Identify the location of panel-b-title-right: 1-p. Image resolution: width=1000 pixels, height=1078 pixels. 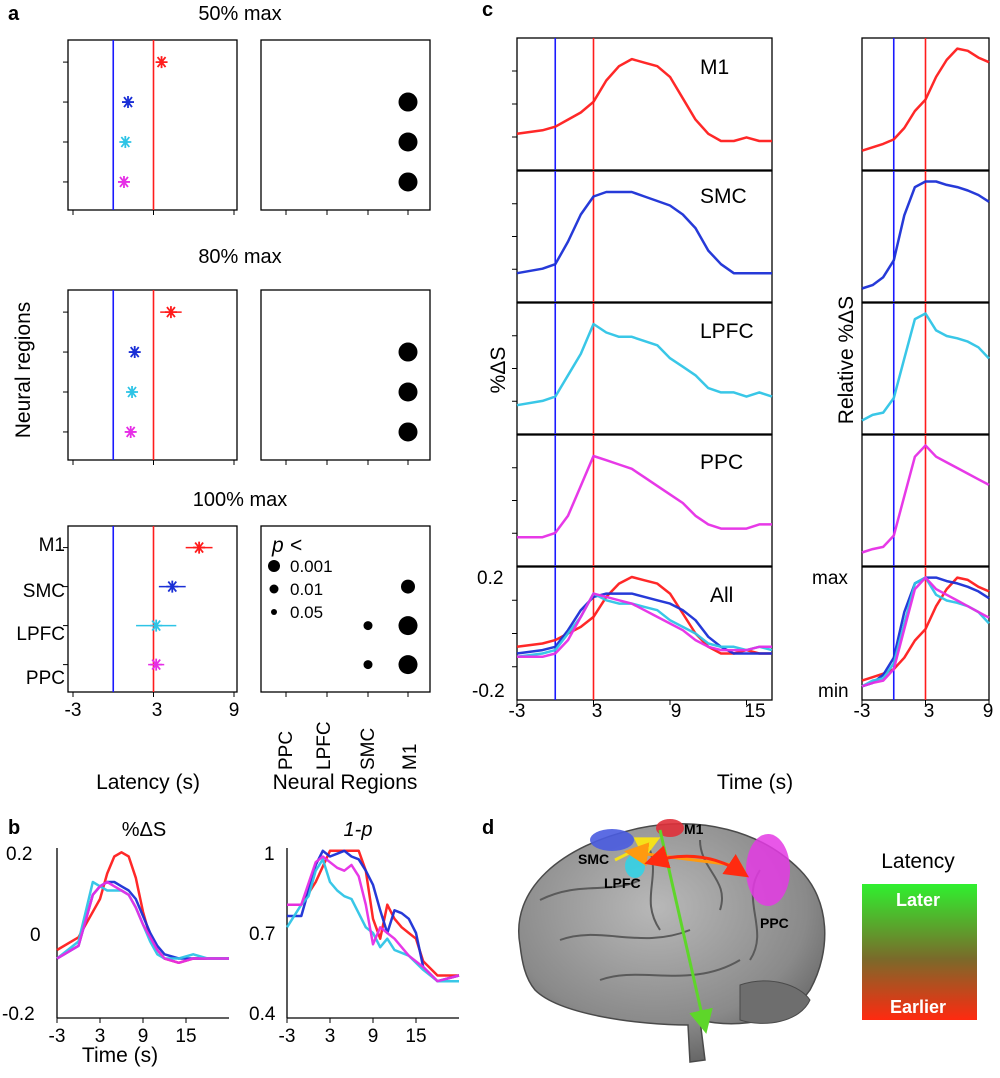
(358, 830).